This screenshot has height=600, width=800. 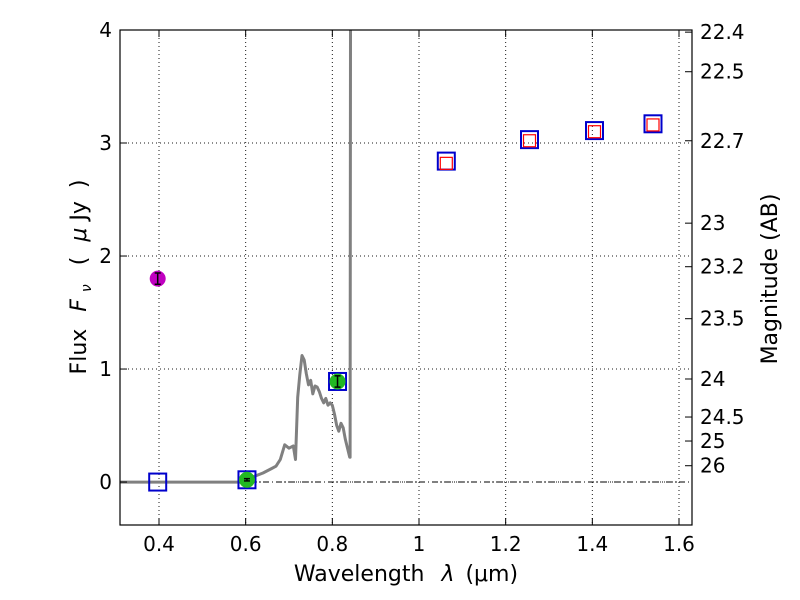 I want to click on y2-tick-label: 26, so click(x=712, y=466).